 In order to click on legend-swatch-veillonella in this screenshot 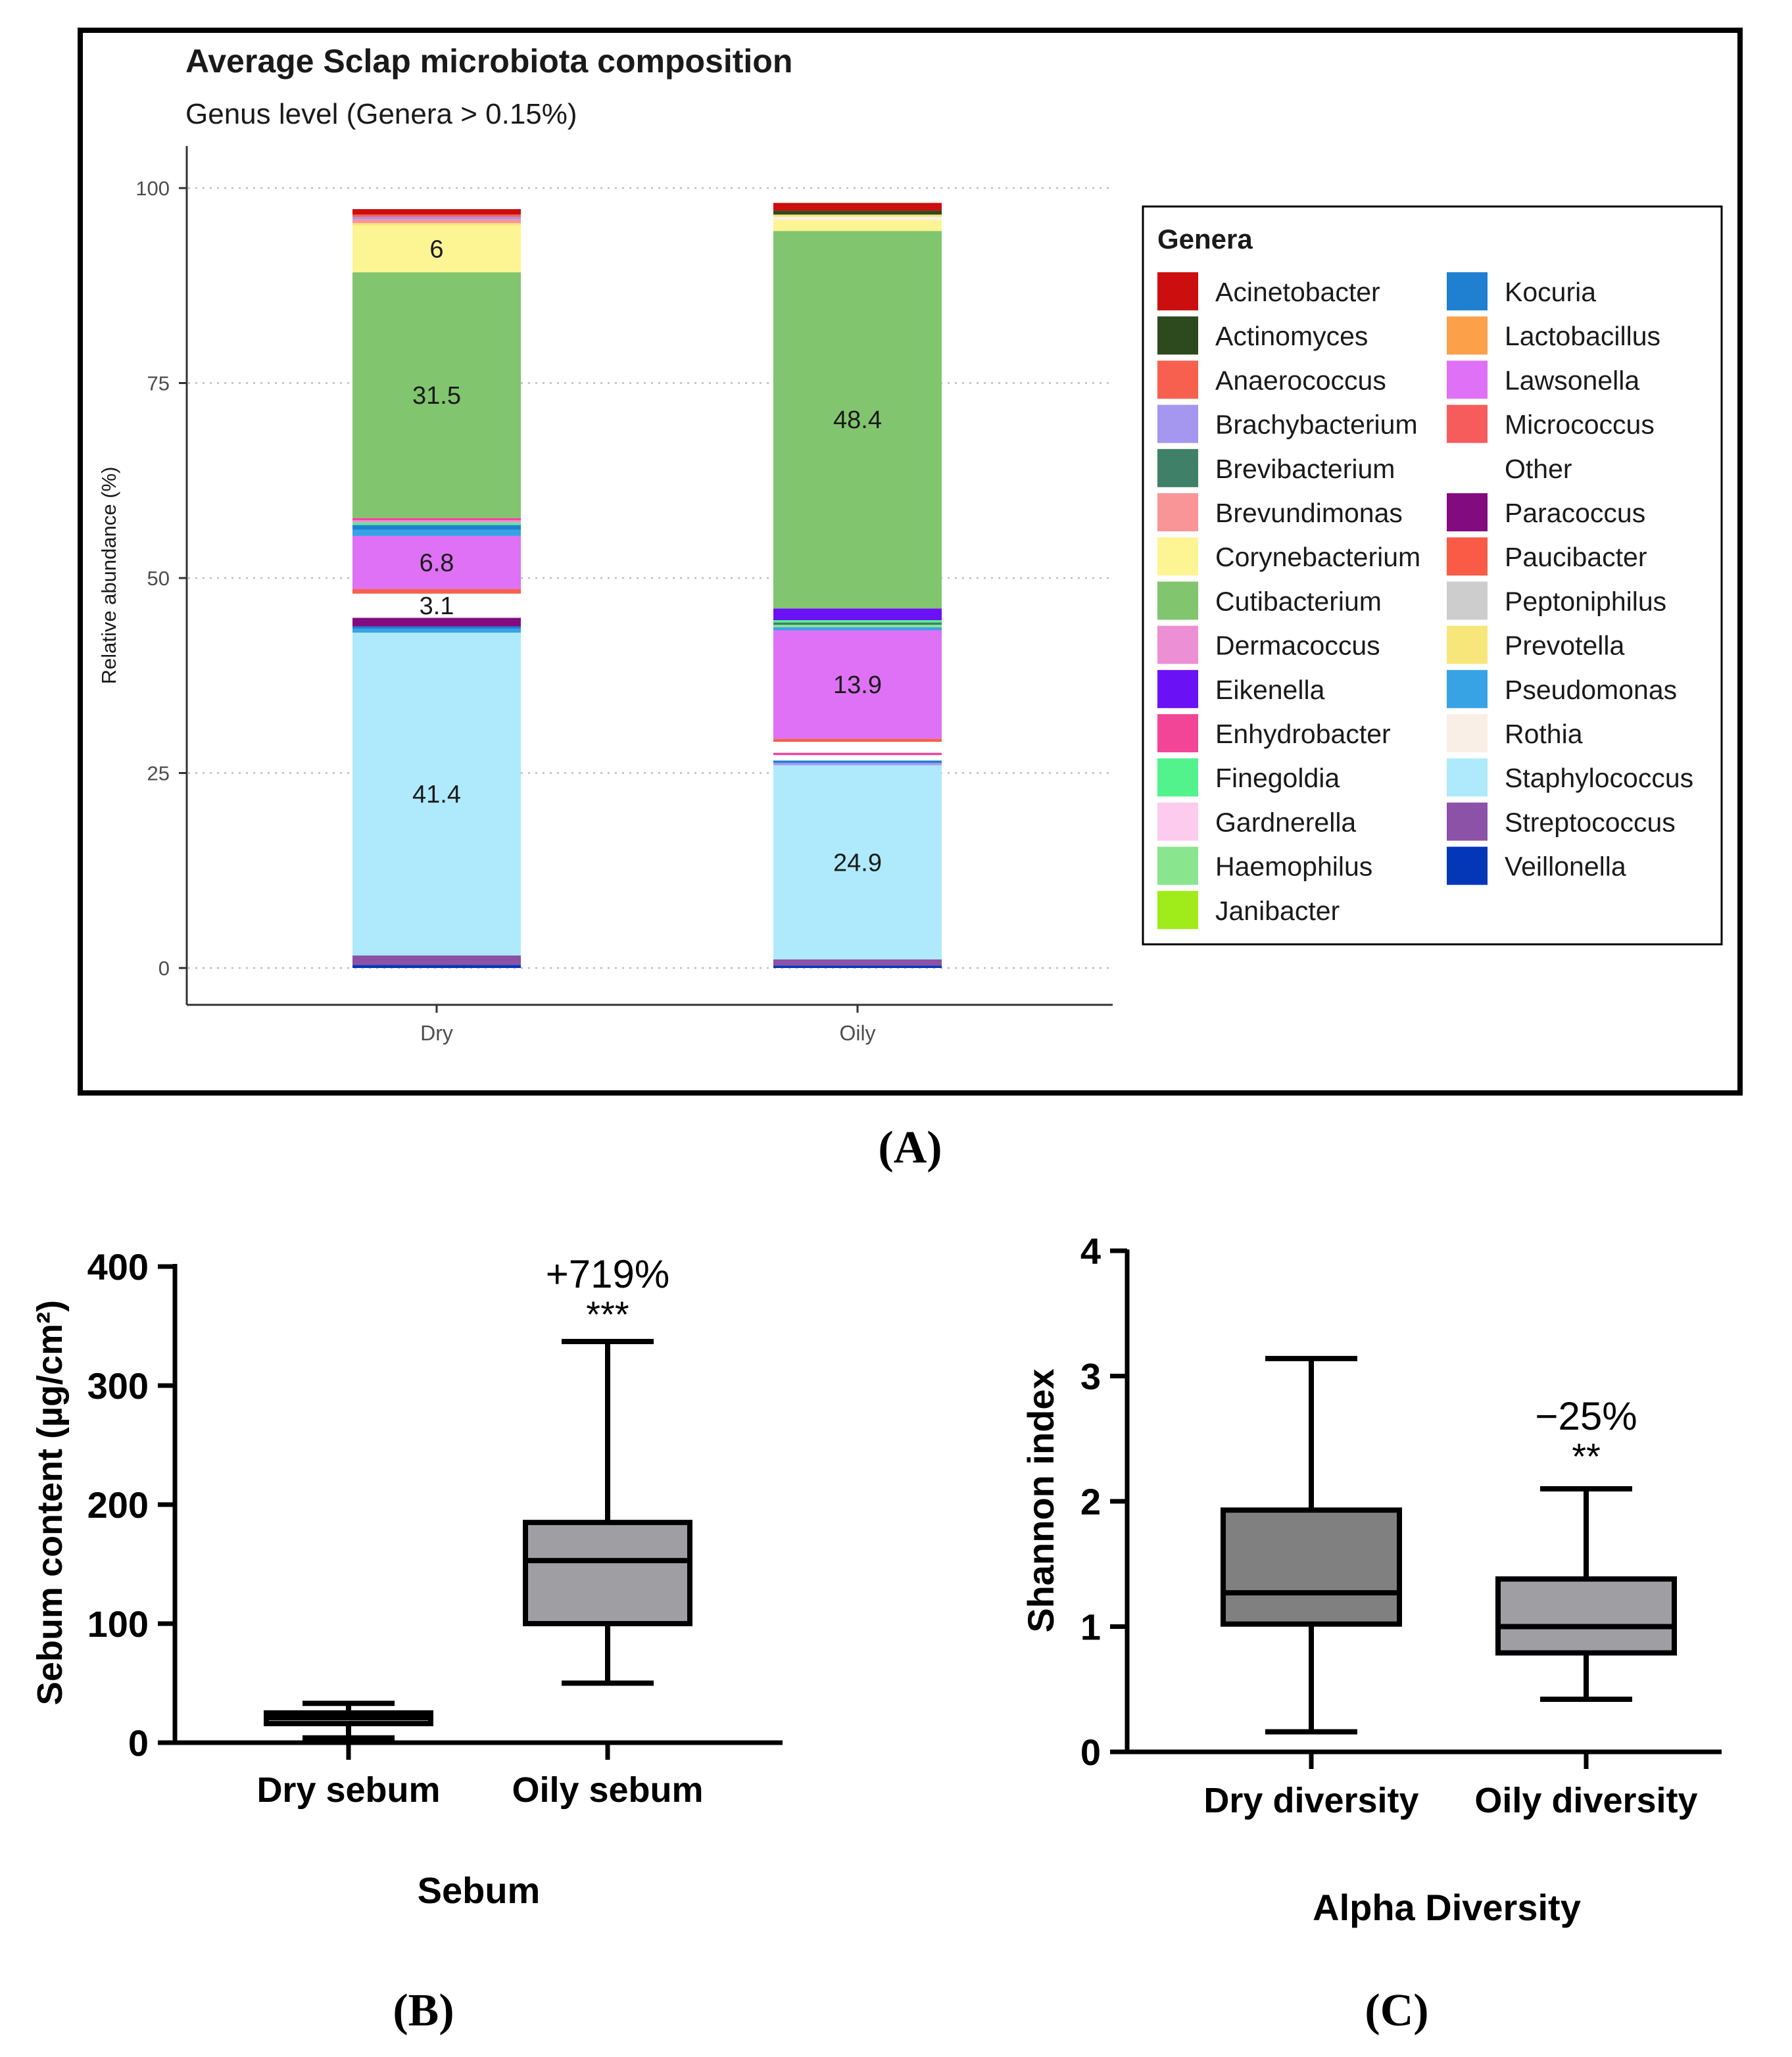, I will do `click(1467, 866)`.